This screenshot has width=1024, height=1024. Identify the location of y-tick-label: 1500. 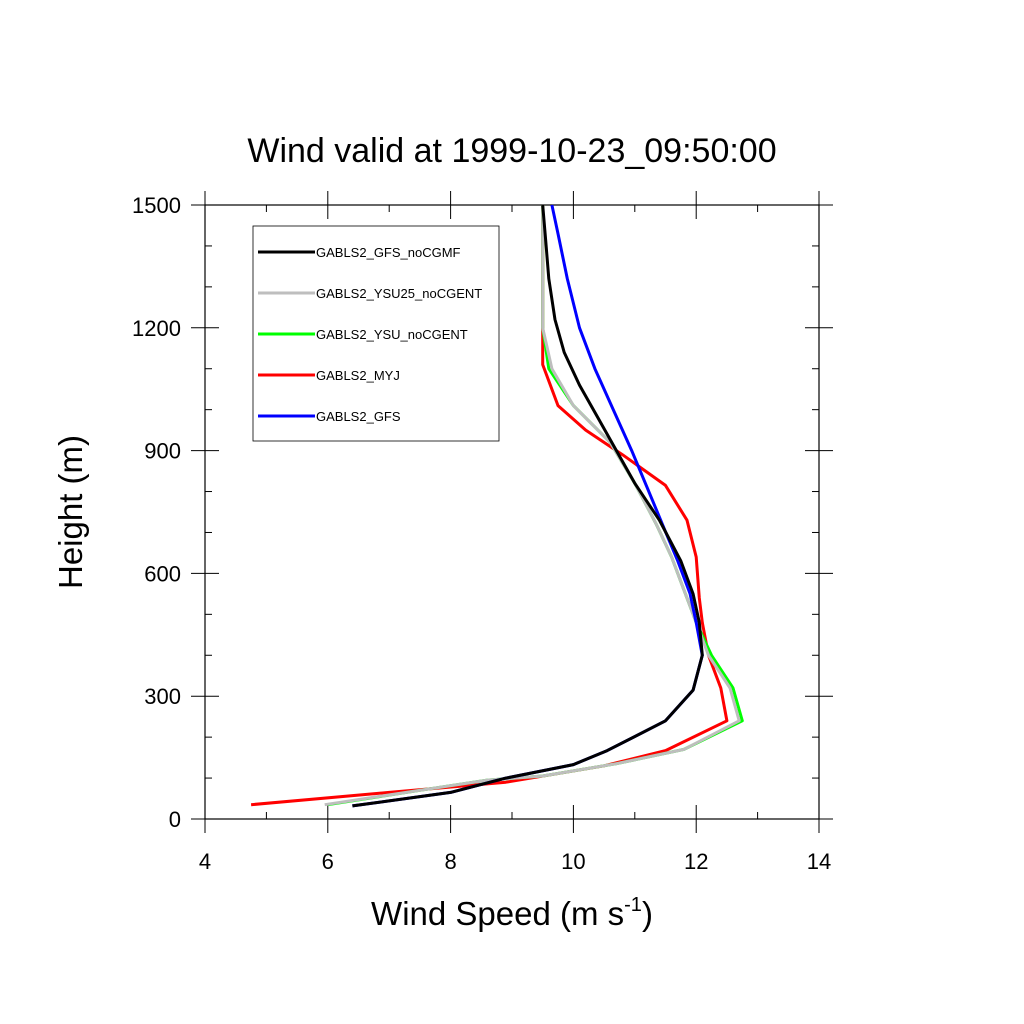
(156, 205).